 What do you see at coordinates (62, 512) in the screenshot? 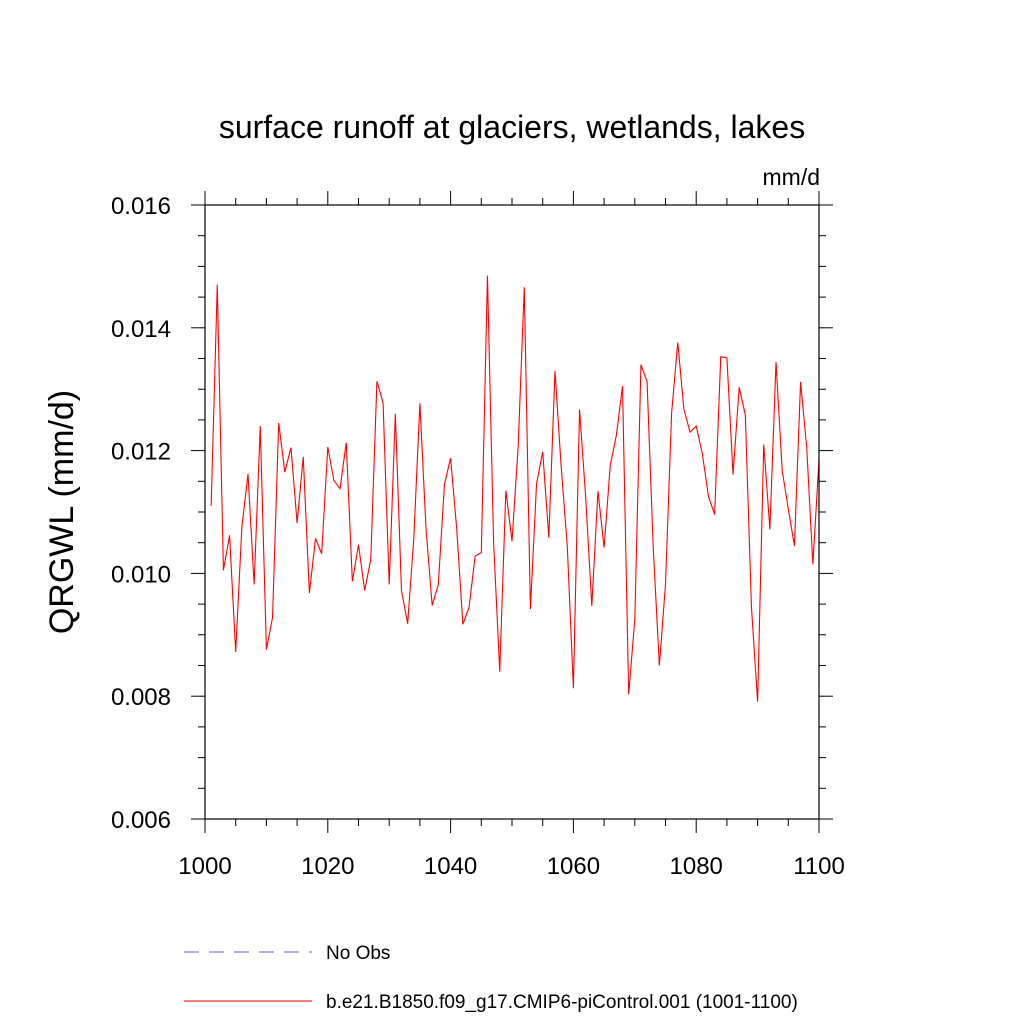
I see `y-axis-label: QRGWL (mm/d)` at bounding box center [62, 512].